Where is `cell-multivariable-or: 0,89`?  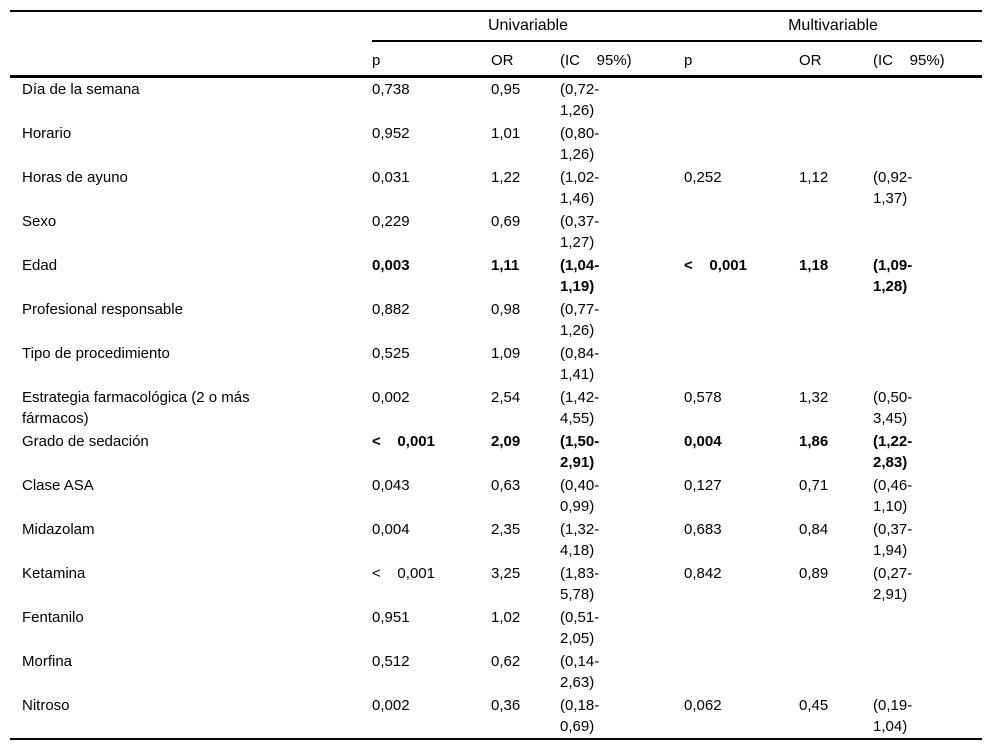
cell-multivariable-or: 0,89 is located at coordinates (814, 573).